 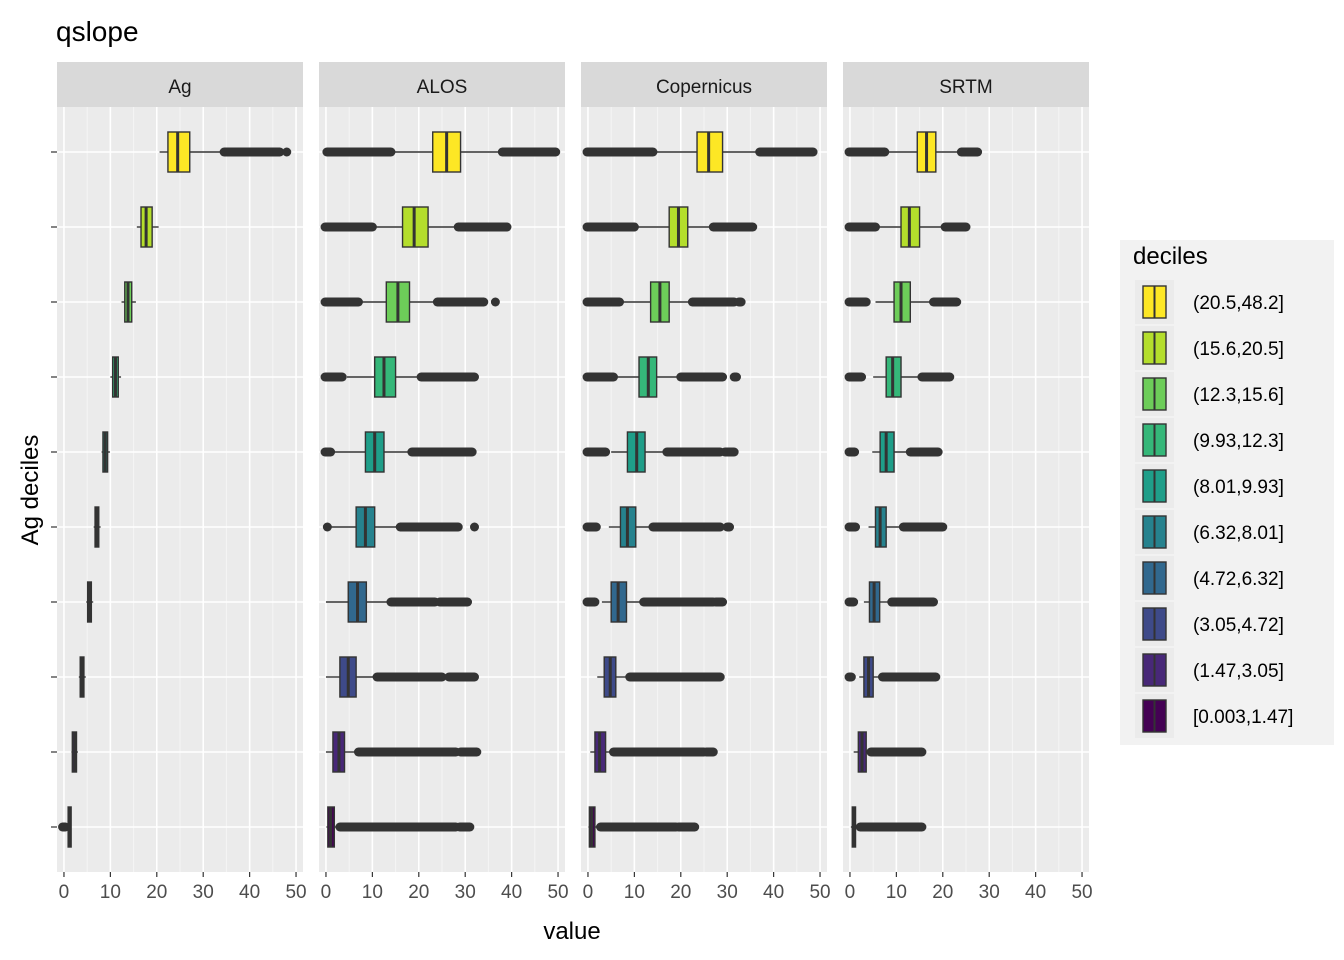 I want to click on legend-entry: (6.32,8.01], so click(x=1209, y=532).